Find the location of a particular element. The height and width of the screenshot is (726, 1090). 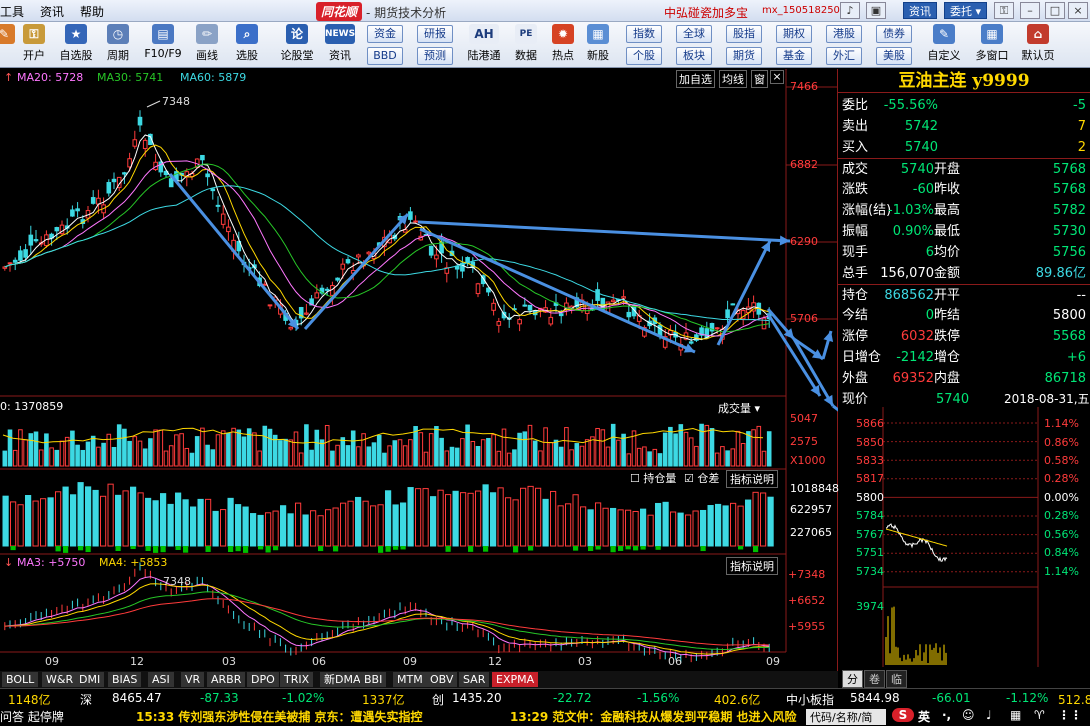

expma-help-button: 指标说明 is located at coordinates (752, 566).